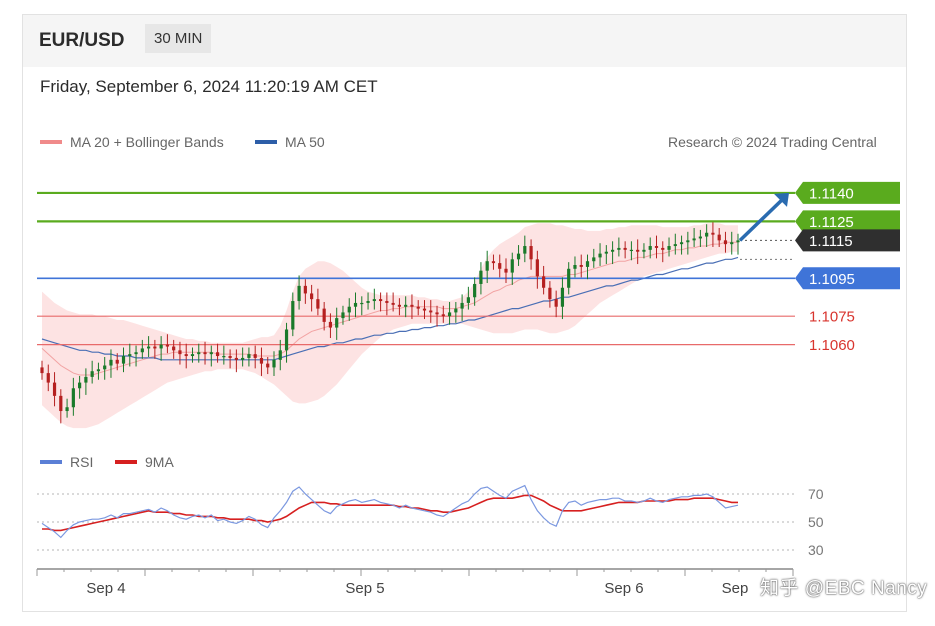 This screenshot has height=626, width=935. I want to click on level-tag-last, so click(847, 240).